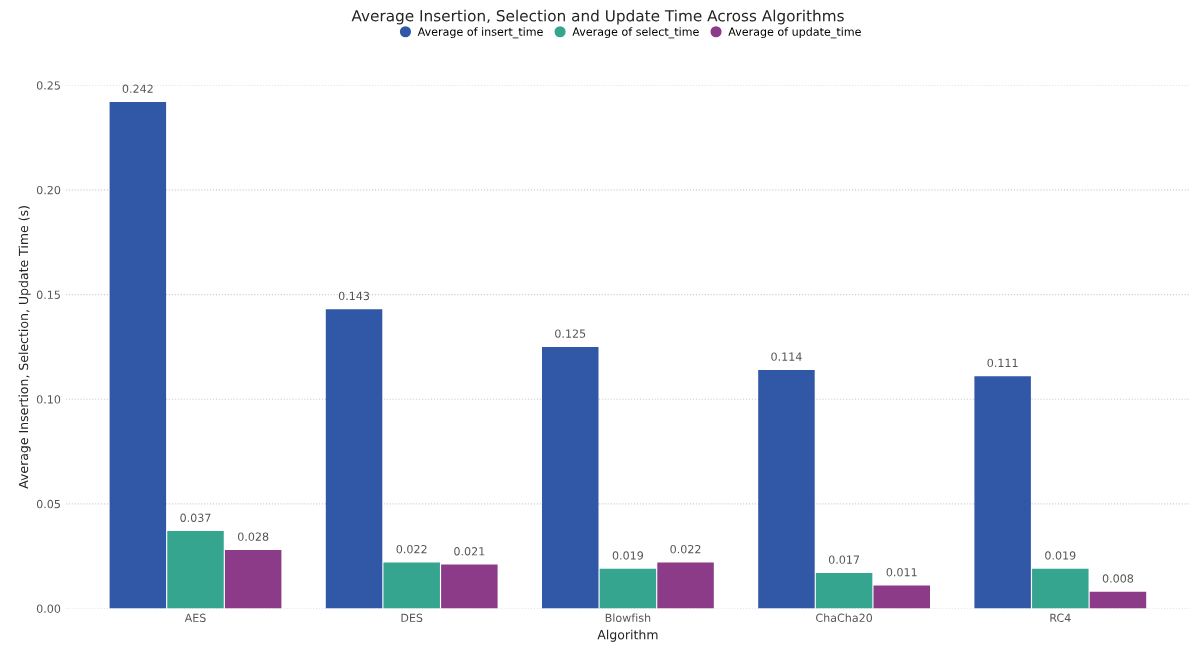  Describe the element at coordinates (48, 85) in the screenshot. I see `y-tick-label: 0.25` at that location.